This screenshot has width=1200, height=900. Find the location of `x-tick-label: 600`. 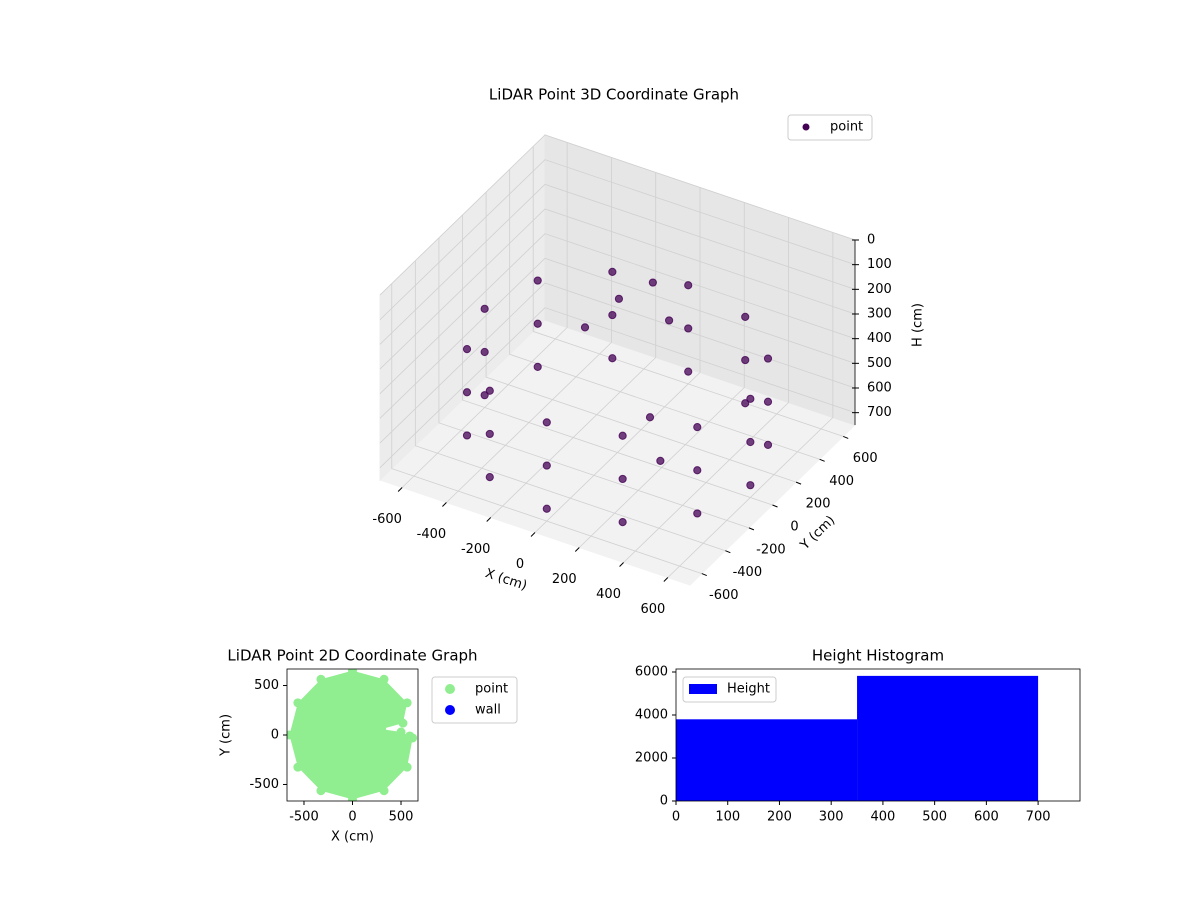

x-tick-label: 600 is located at coordinates (652, 609).